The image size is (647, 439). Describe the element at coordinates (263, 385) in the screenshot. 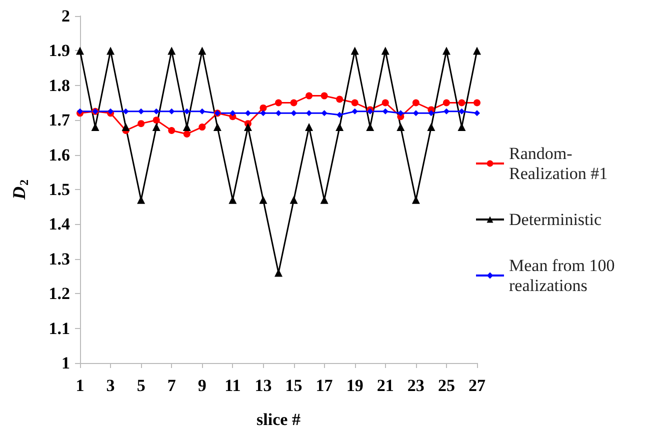

I see `x-tick-label: 13` at that location.